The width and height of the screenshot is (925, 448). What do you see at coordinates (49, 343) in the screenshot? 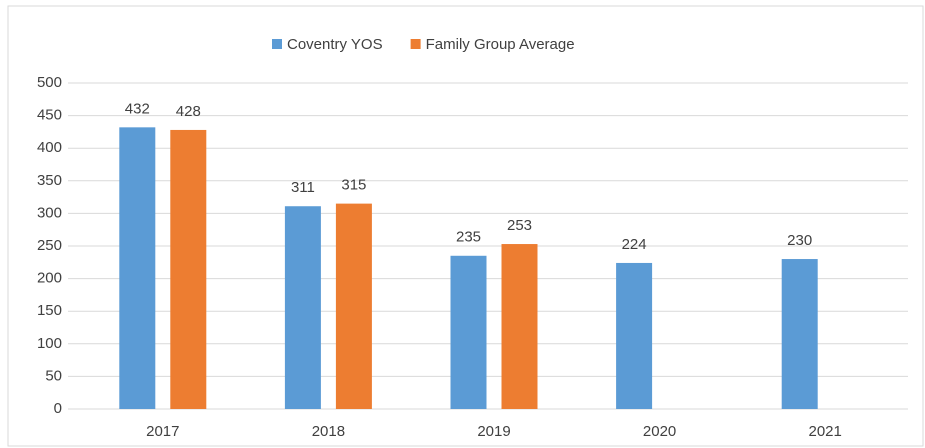
I see `y-tick-label: 100` at bounding box center [49, 343].